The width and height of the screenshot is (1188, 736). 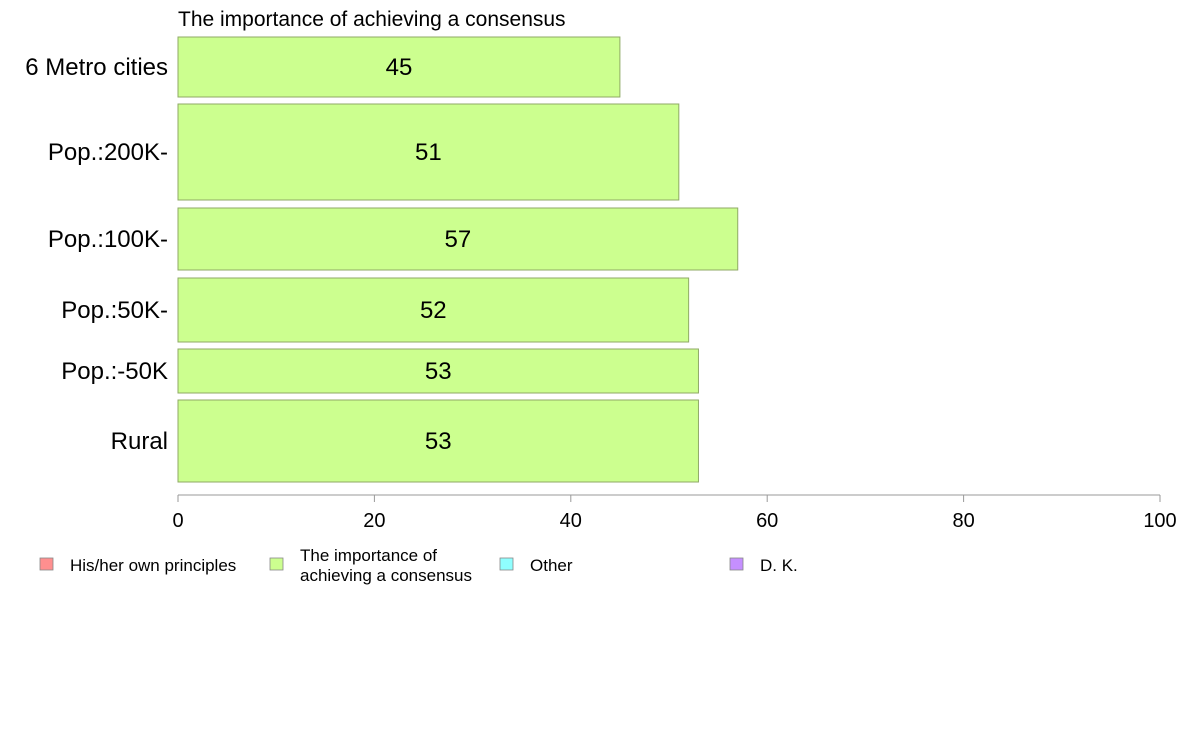 What do you see at coordinates (674, 513) in the screenshot?
I see `x-axis: 0 20 40 60 80 100` at bounding box center [674, 513].